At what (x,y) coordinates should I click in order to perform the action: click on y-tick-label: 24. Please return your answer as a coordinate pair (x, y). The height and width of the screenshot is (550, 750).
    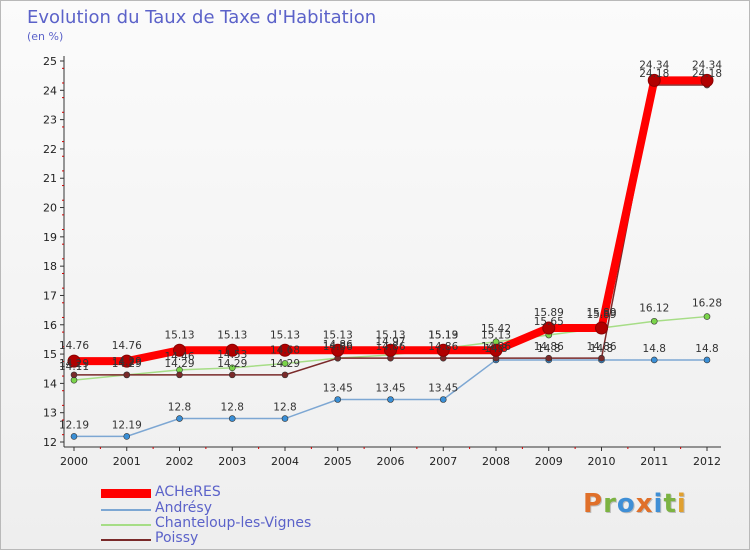
    Looking at the image, I should click on (50, 90).